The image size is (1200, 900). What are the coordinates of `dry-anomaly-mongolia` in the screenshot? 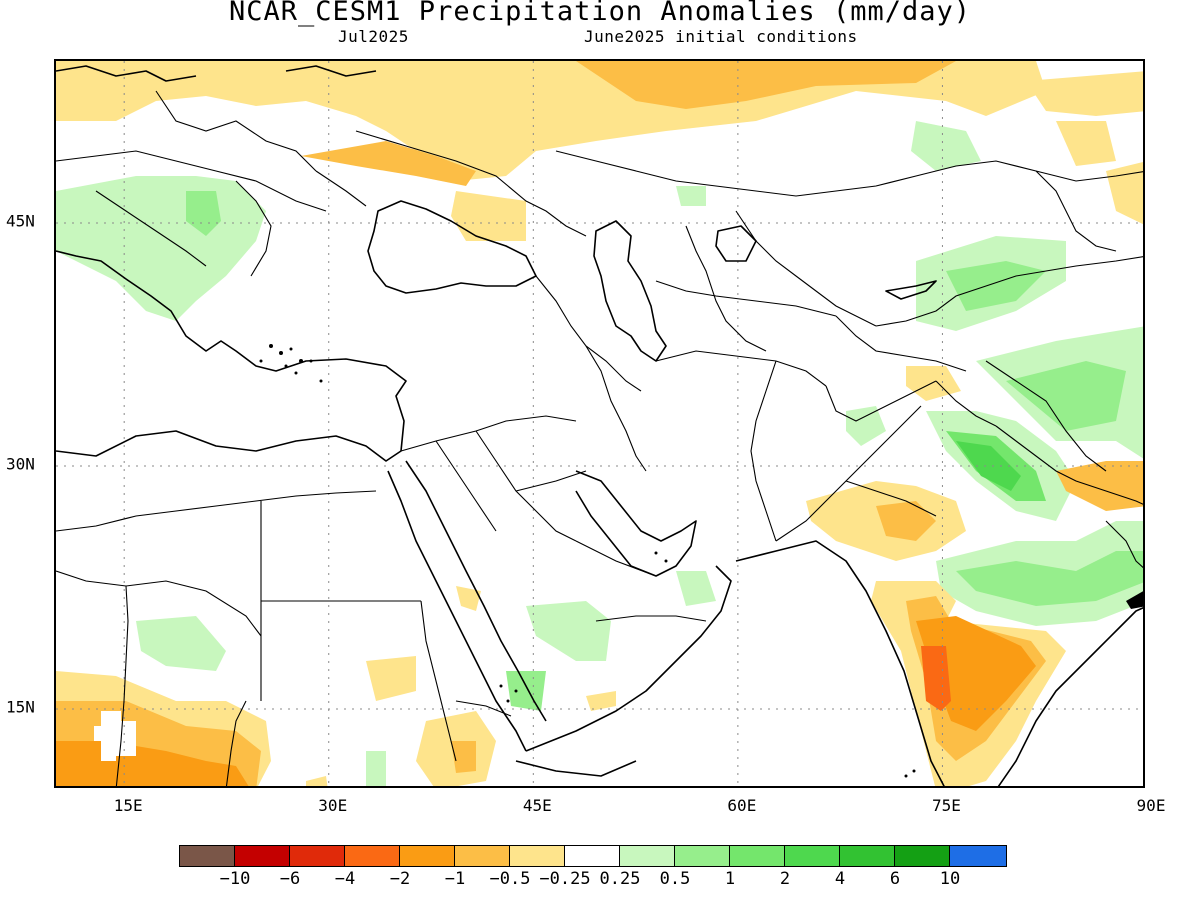 It's located at (1086, 143).